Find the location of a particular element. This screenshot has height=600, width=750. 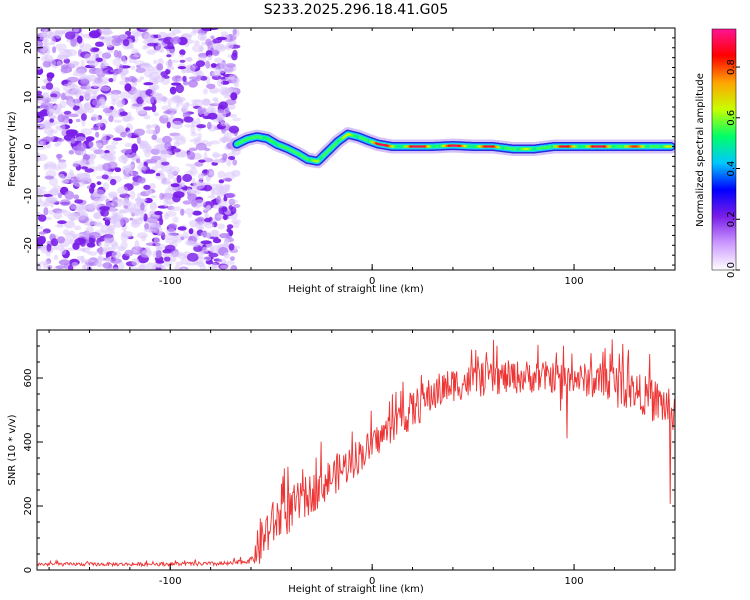

x-tick-label: 0 is located at coordinates (372, 581).